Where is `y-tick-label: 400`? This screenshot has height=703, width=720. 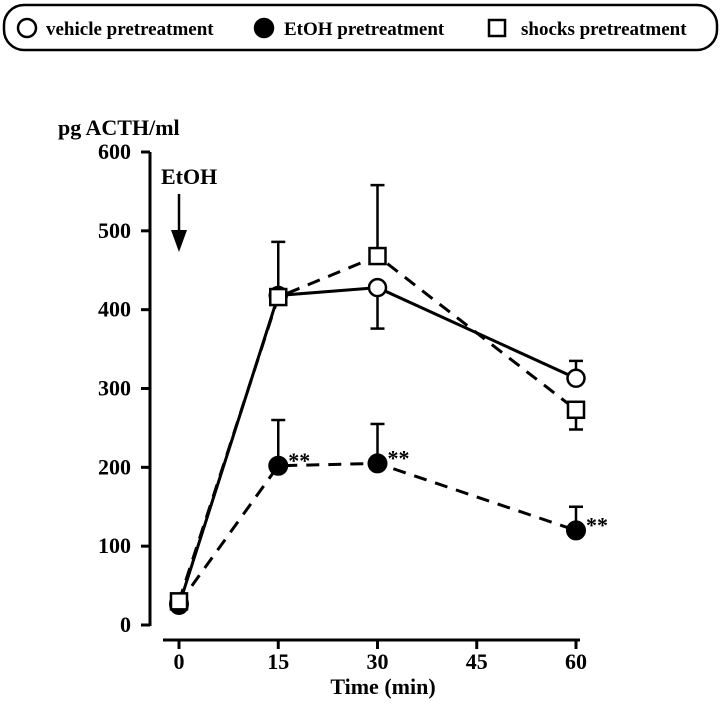 y-tick-label: 400 is located at coordinates (114, 309).